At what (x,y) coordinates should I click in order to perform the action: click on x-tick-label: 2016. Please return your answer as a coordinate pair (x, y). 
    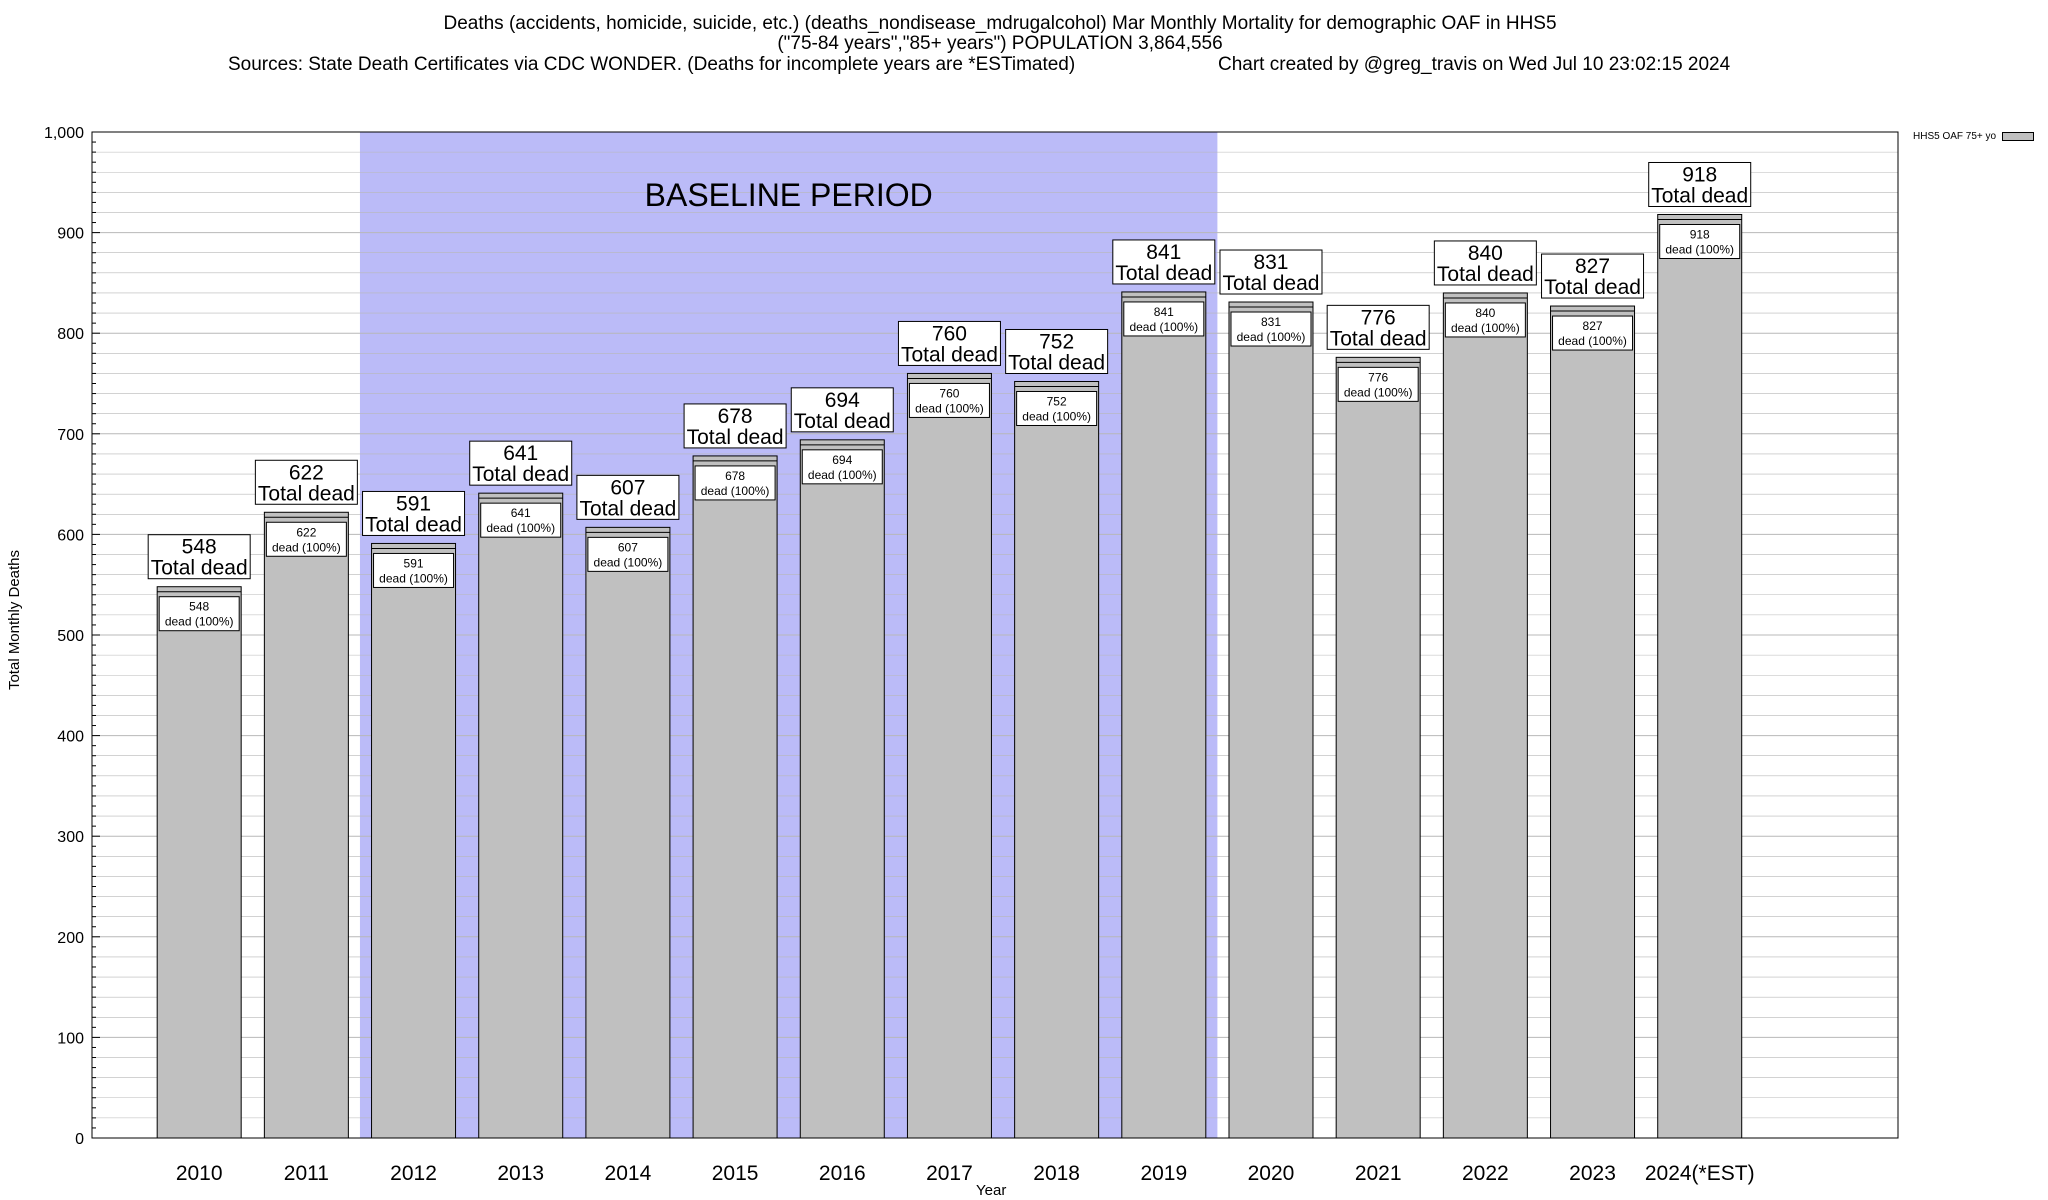
    Looking at the image, I should click on (842, 1173).